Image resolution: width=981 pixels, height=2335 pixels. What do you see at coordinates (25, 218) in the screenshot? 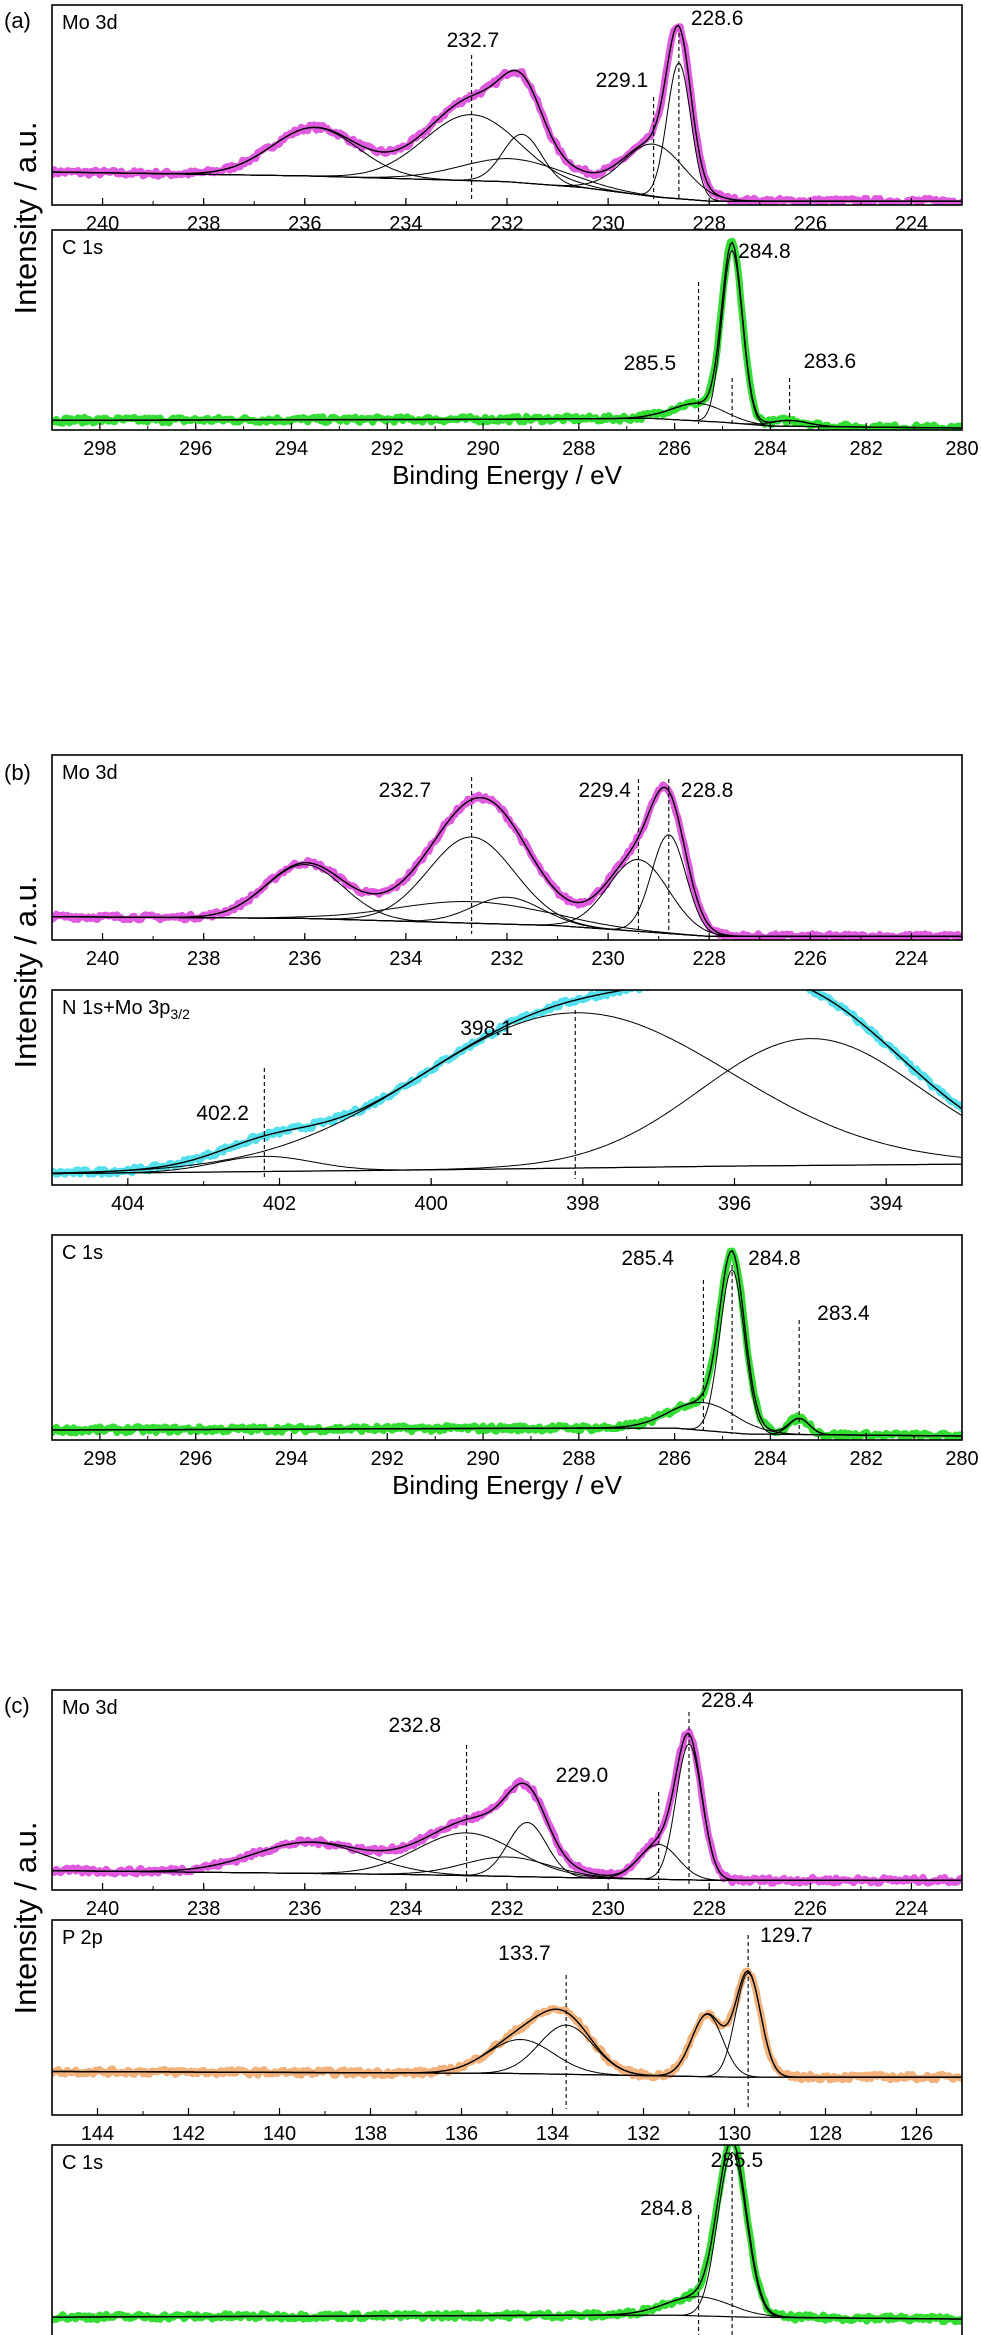
I see `y-axis-title: Intensity / a.u.` at bounding box center [25, 218].